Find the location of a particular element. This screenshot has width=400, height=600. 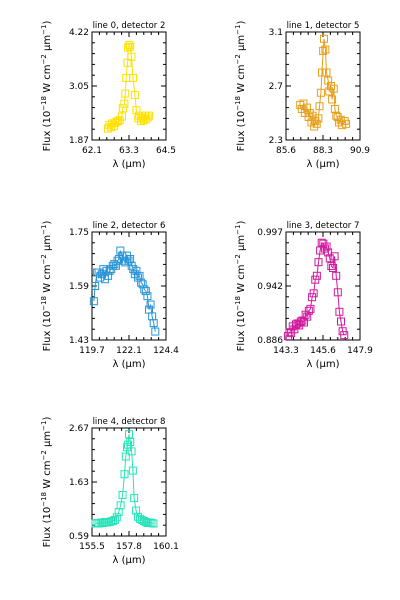

x-tick-label: 122.1 is located at coordinates (129, 351).